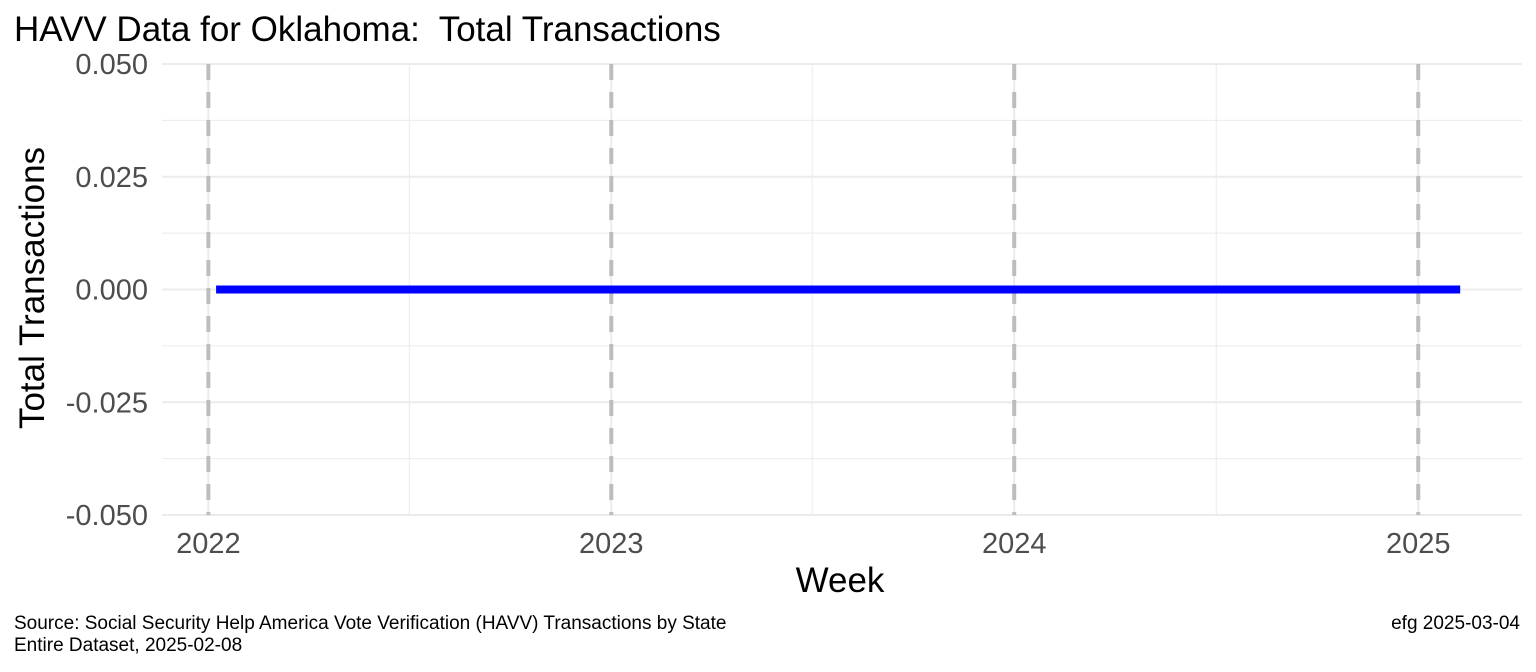 The width and height of the screenshot is (1536, 672). Describe the element at coordinates (1455, 623) in the screenshot. I see `credit-caption: efg 2025-03-04` at that location.